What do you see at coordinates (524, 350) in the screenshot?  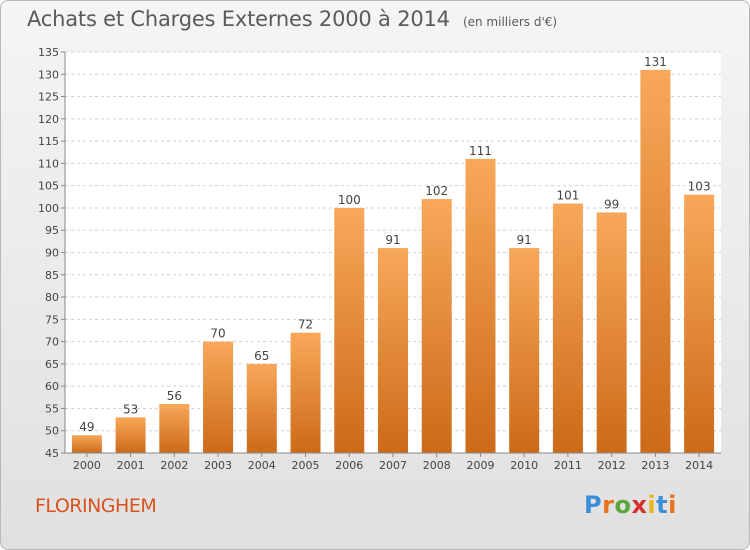 I see `bar-2010` at bounding box center [524, 350].